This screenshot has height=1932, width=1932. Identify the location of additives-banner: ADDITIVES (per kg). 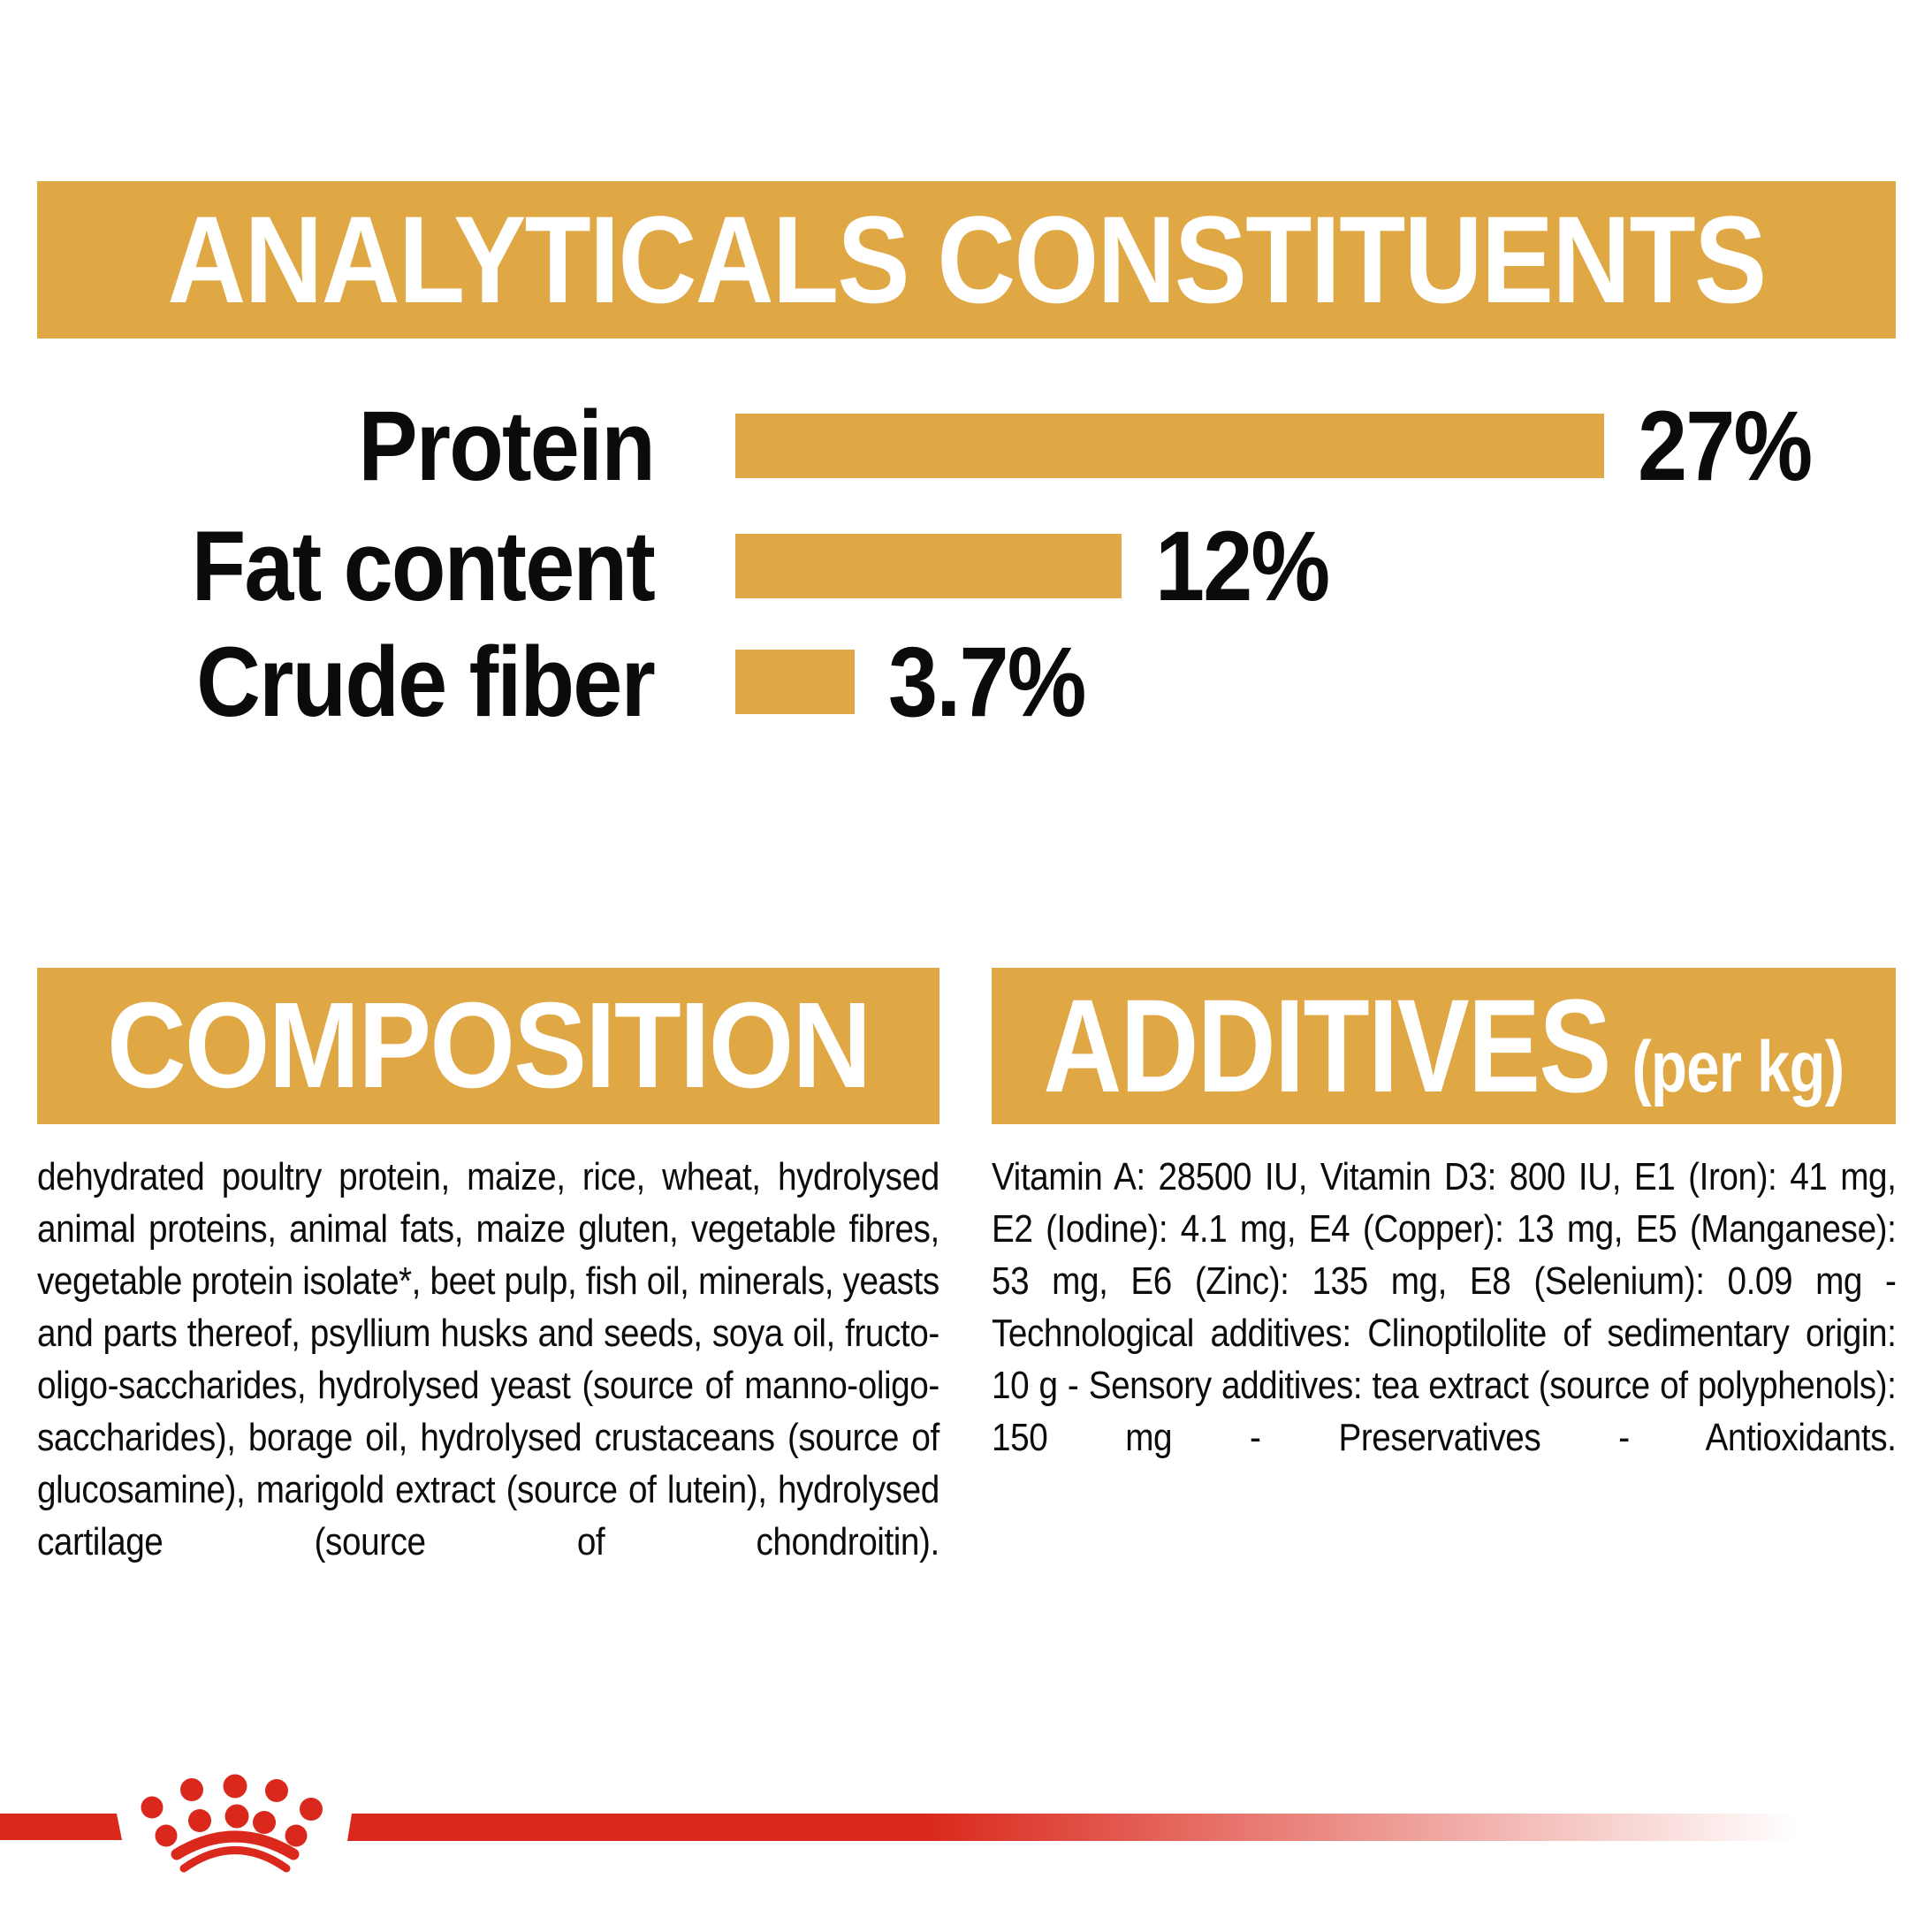
(1444, 1046).